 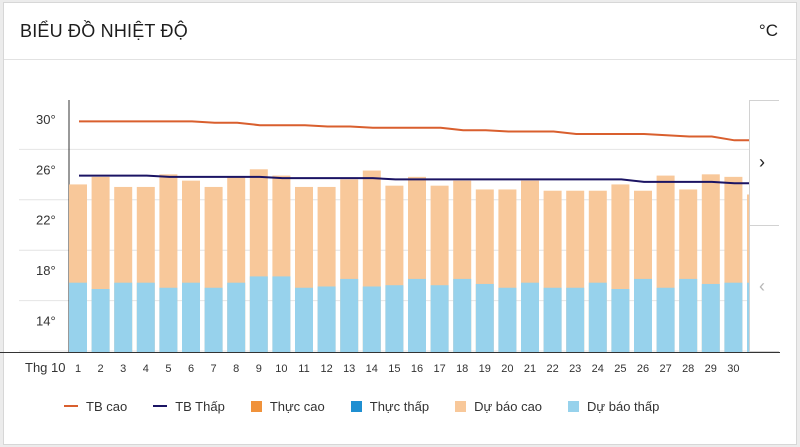 What do you see at coordinates (620, 369) in the screenshot?
I see `x-tick-label: 25` at bounding box center [620, 369].